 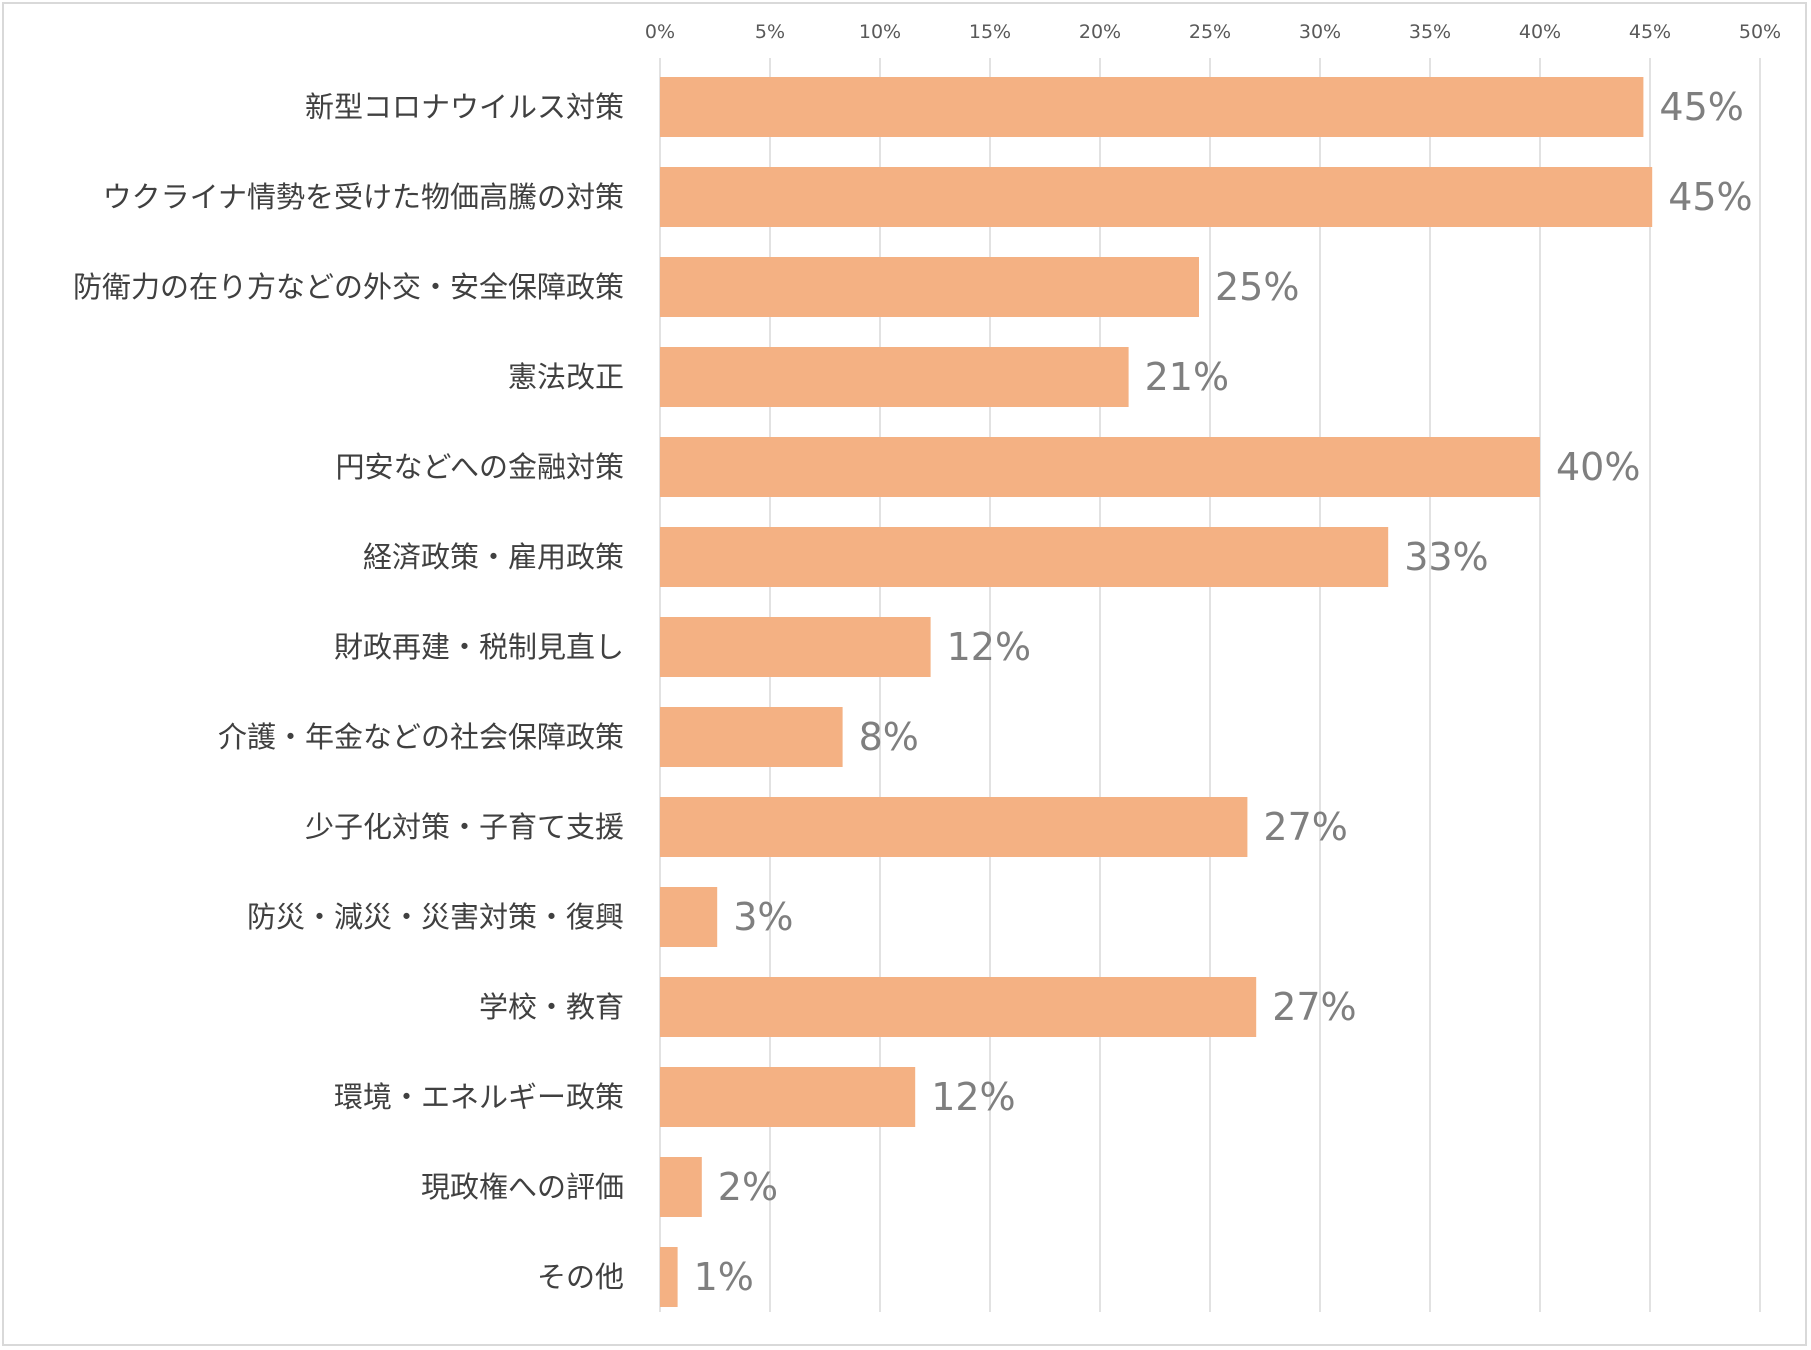 What do you see at coordinates (1257, 287) in the screenshot?
I see `data-label: 25%` at bounding box center [1257, 287].